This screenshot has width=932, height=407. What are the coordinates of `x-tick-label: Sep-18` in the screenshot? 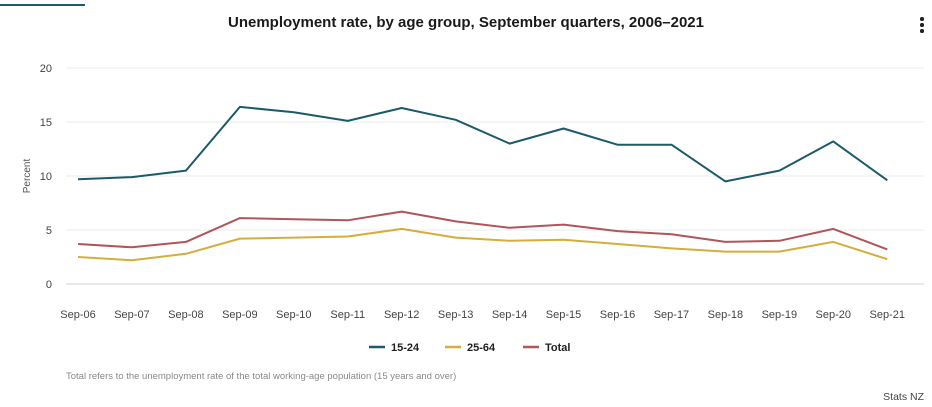 It's located at (725, 315).